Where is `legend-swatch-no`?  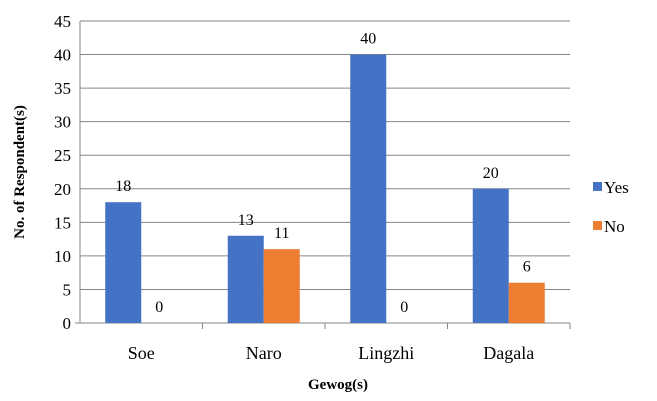 legend-swatch-no is located at coordinates (597, 225).